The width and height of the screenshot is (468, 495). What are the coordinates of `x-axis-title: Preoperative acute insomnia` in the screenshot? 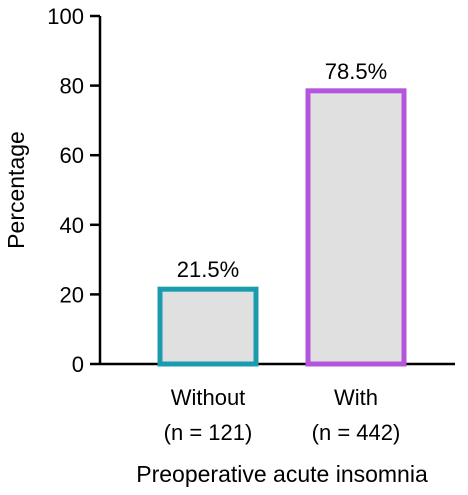 It's located at (282, 474).